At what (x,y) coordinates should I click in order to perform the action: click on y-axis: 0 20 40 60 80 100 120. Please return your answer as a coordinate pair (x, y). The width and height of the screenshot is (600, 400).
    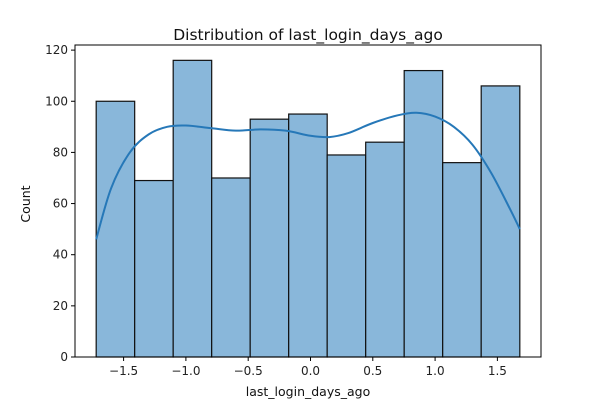
    Looking at the image, I should click on (60, 203).